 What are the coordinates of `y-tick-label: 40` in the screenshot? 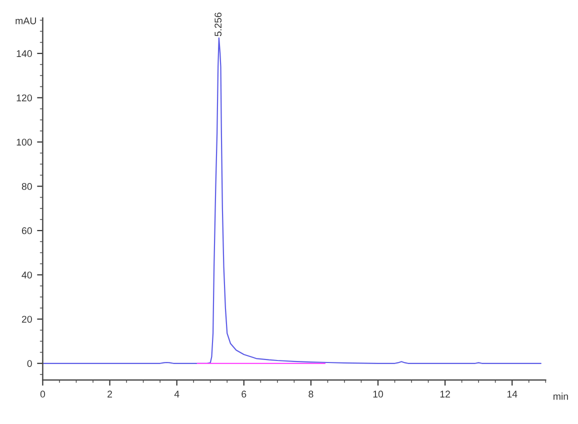 It's located at (27, 275).